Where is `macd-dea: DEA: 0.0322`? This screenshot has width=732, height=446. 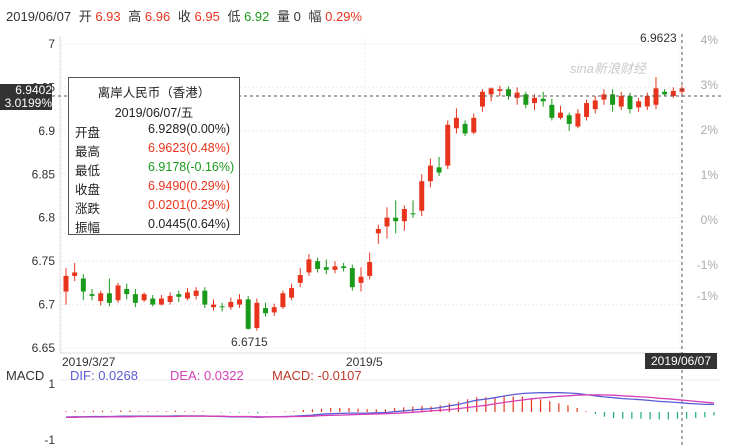 macd-dea: DEA: 0.0322 is located at coordinates (207, 375).